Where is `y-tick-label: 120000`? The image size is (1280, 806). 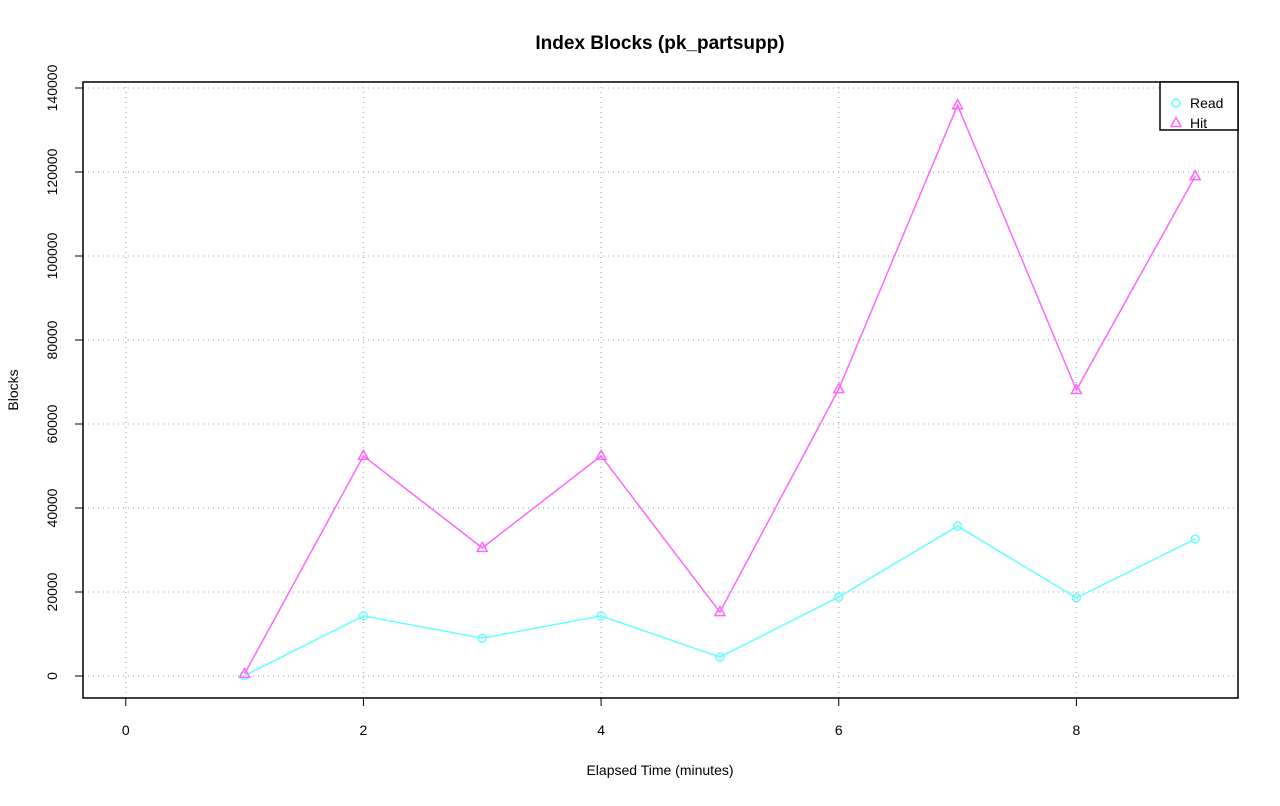
y-tick-label: 120000 is located at coordinates (52, 171).